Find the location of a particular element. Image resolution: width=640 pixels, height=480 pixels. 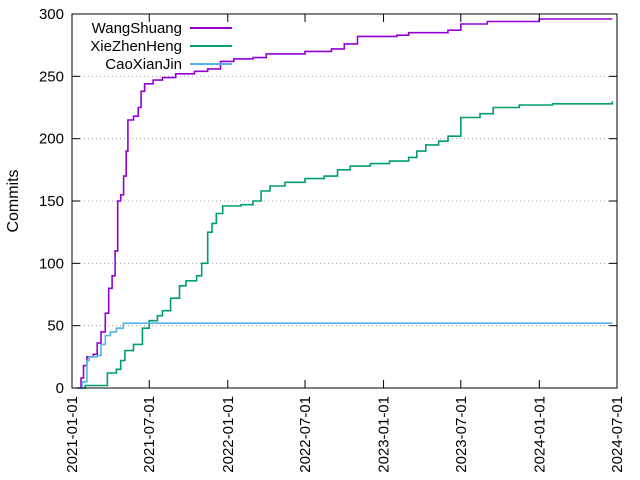

y-tick-label: 0 is located at coordinates (60, 388).